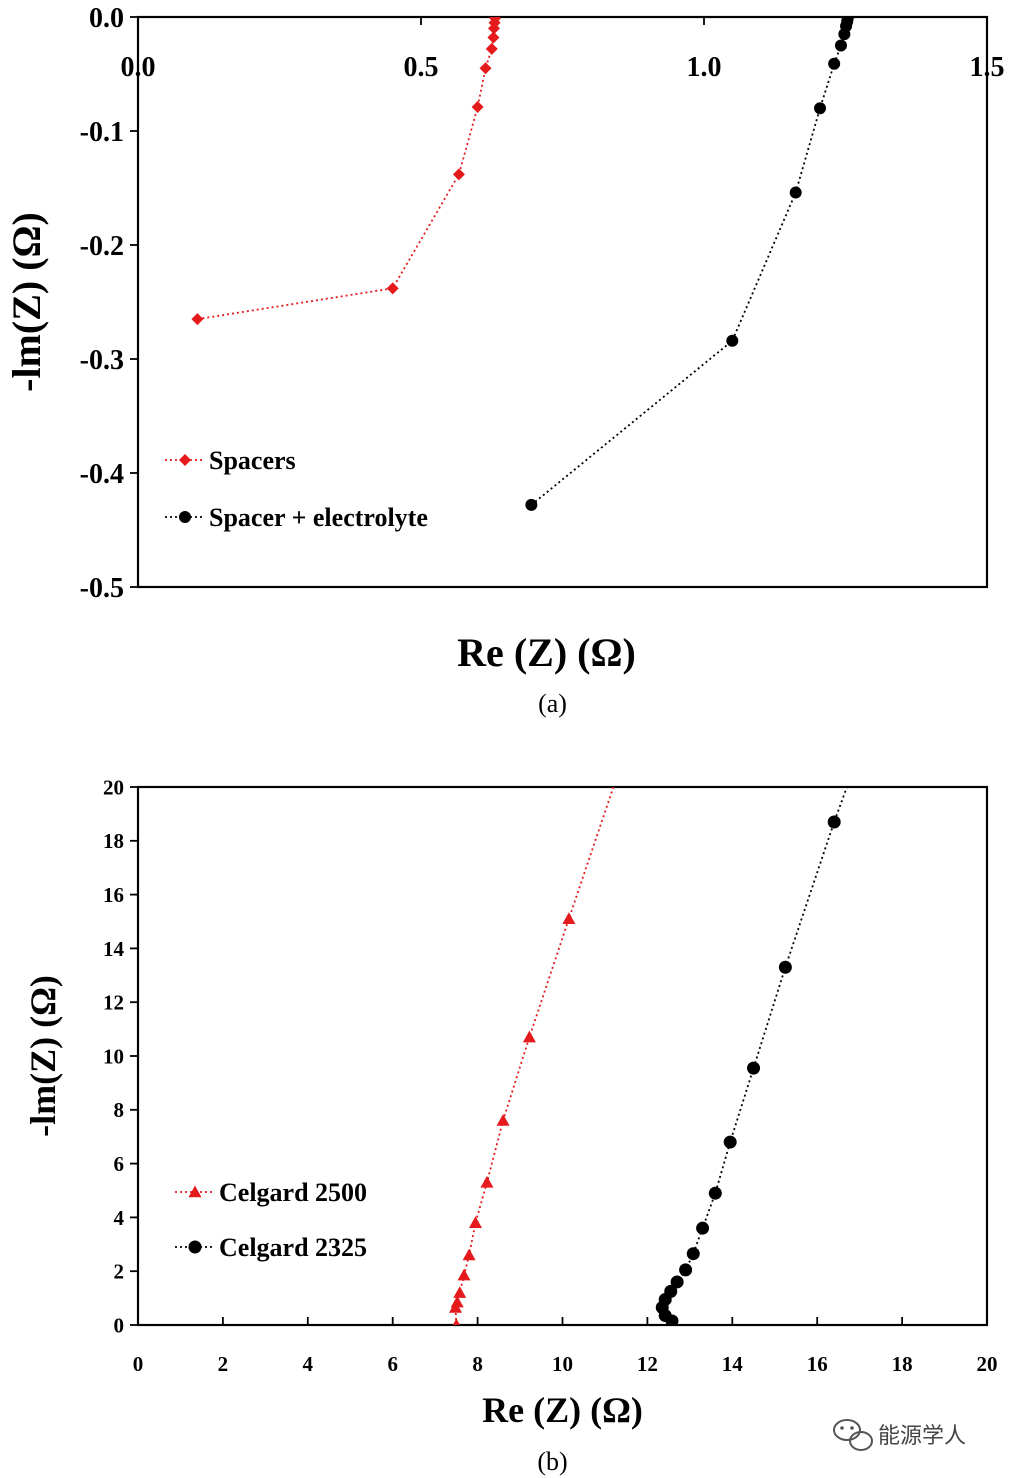 This screenshot has width=1010, height=1478. I want to click on panel-label: (b), so click(552, 1461).